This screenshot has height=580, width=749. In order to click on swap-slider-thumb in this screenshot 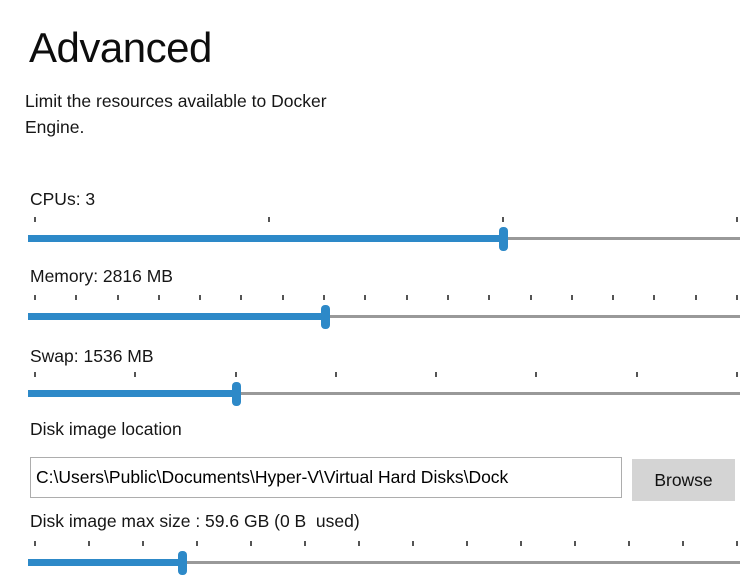, I will do `click(237, 394)`.